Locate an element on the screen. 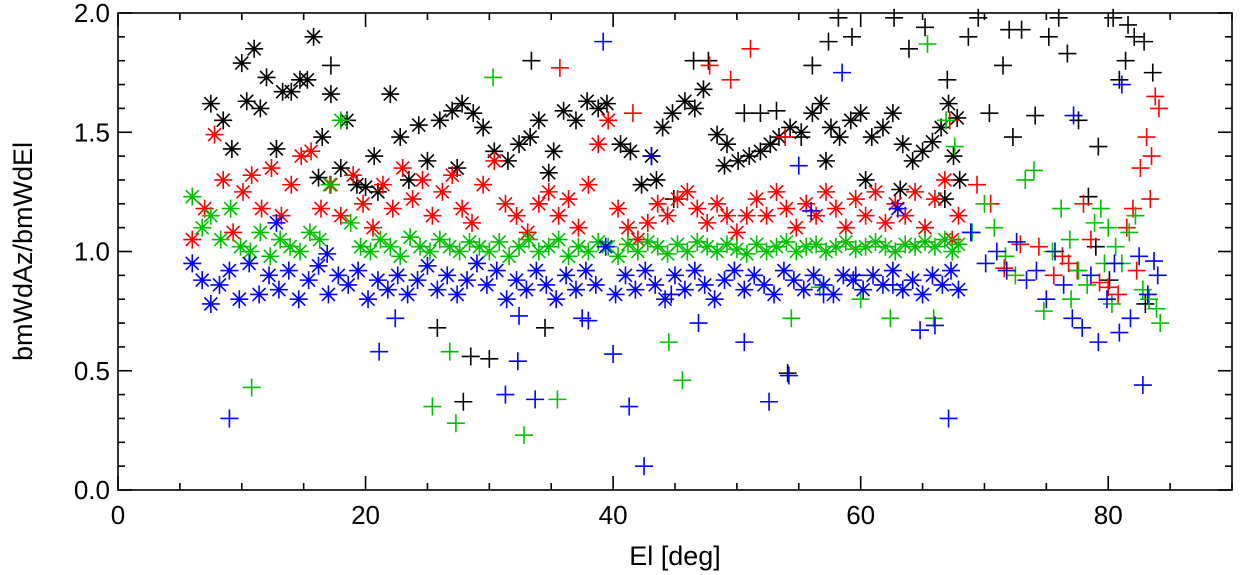 This screenshot has width=1250, height=575. x-tick-label: 80 is located at coordinates (1108, 515).